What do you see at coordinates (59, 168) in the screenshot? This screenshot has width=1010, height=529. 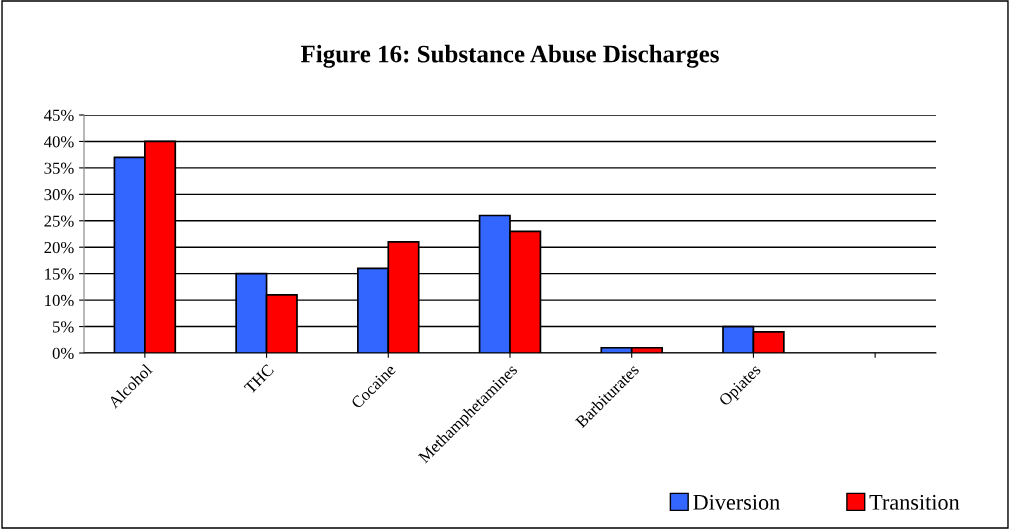 I see `y-tick-label: 35%` at bounding box center [59, 168].